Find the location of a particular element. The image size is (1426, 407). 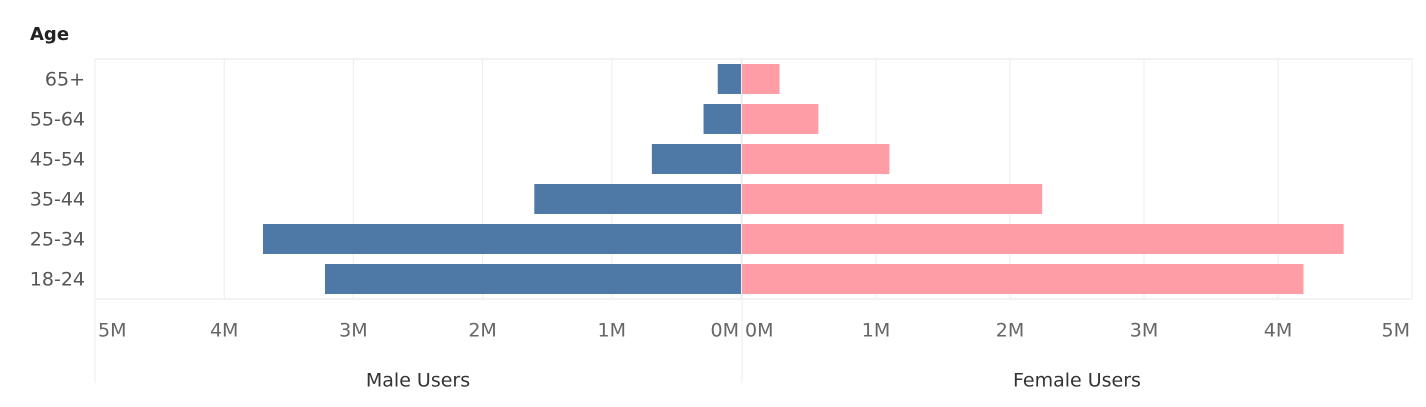

y-tick-label: 55-64 is located at coordinates (57, 120).